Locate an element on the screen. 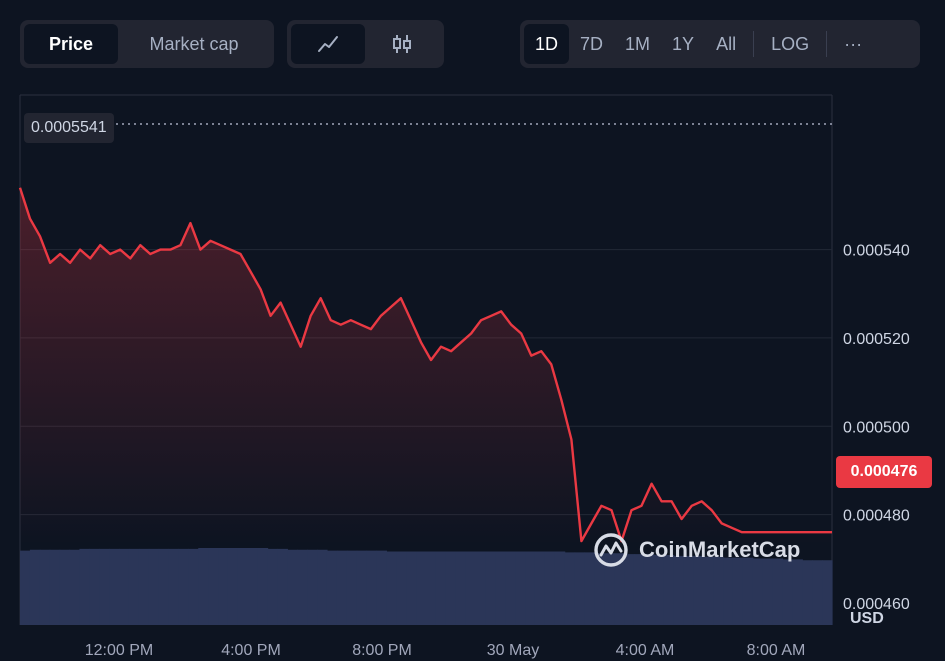  range-7d: 7D is located at coordinates (592, 43).